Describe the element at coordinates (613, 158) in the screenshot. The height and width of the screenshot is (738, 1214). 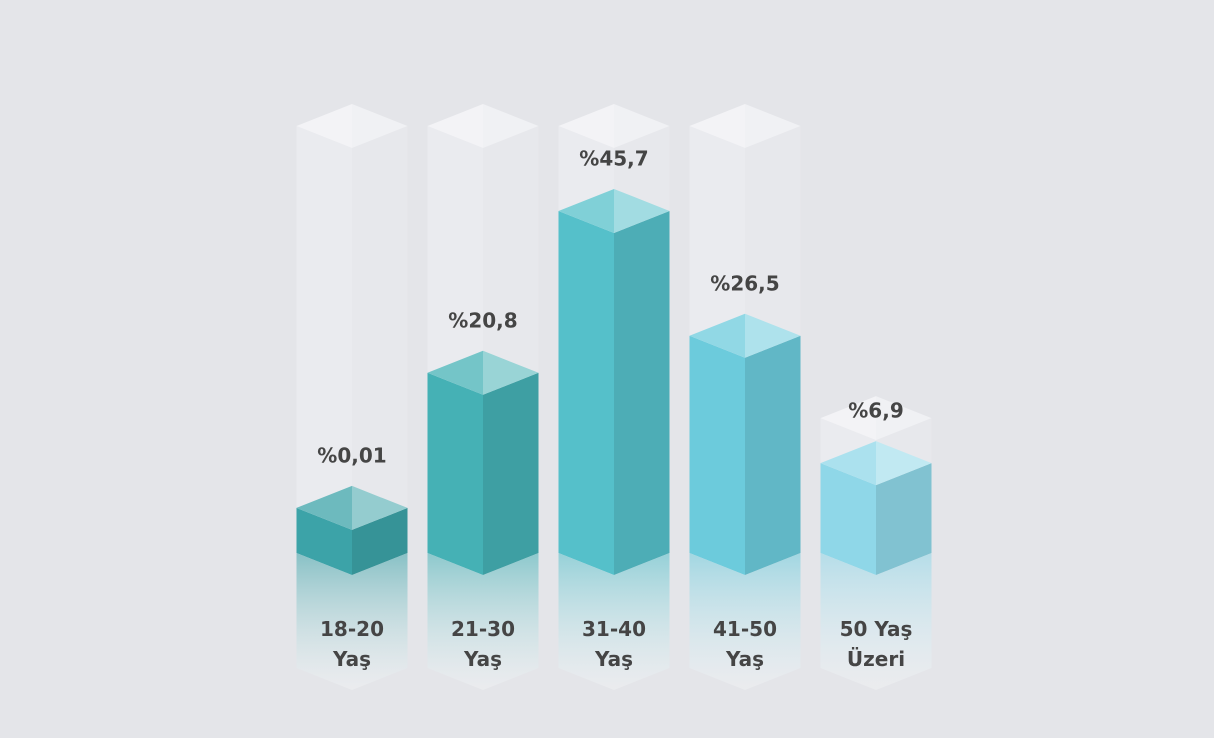
I see `value-label: %45,7` at that location.